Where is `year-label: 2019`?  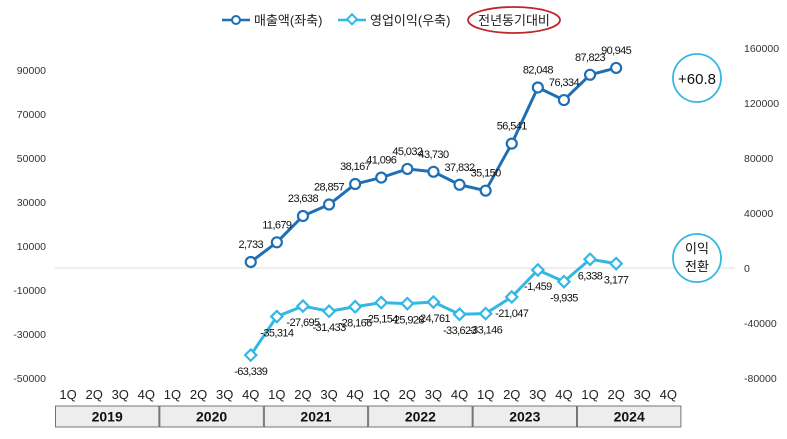 year-label: 2019 is located at coordinates (107, 417).